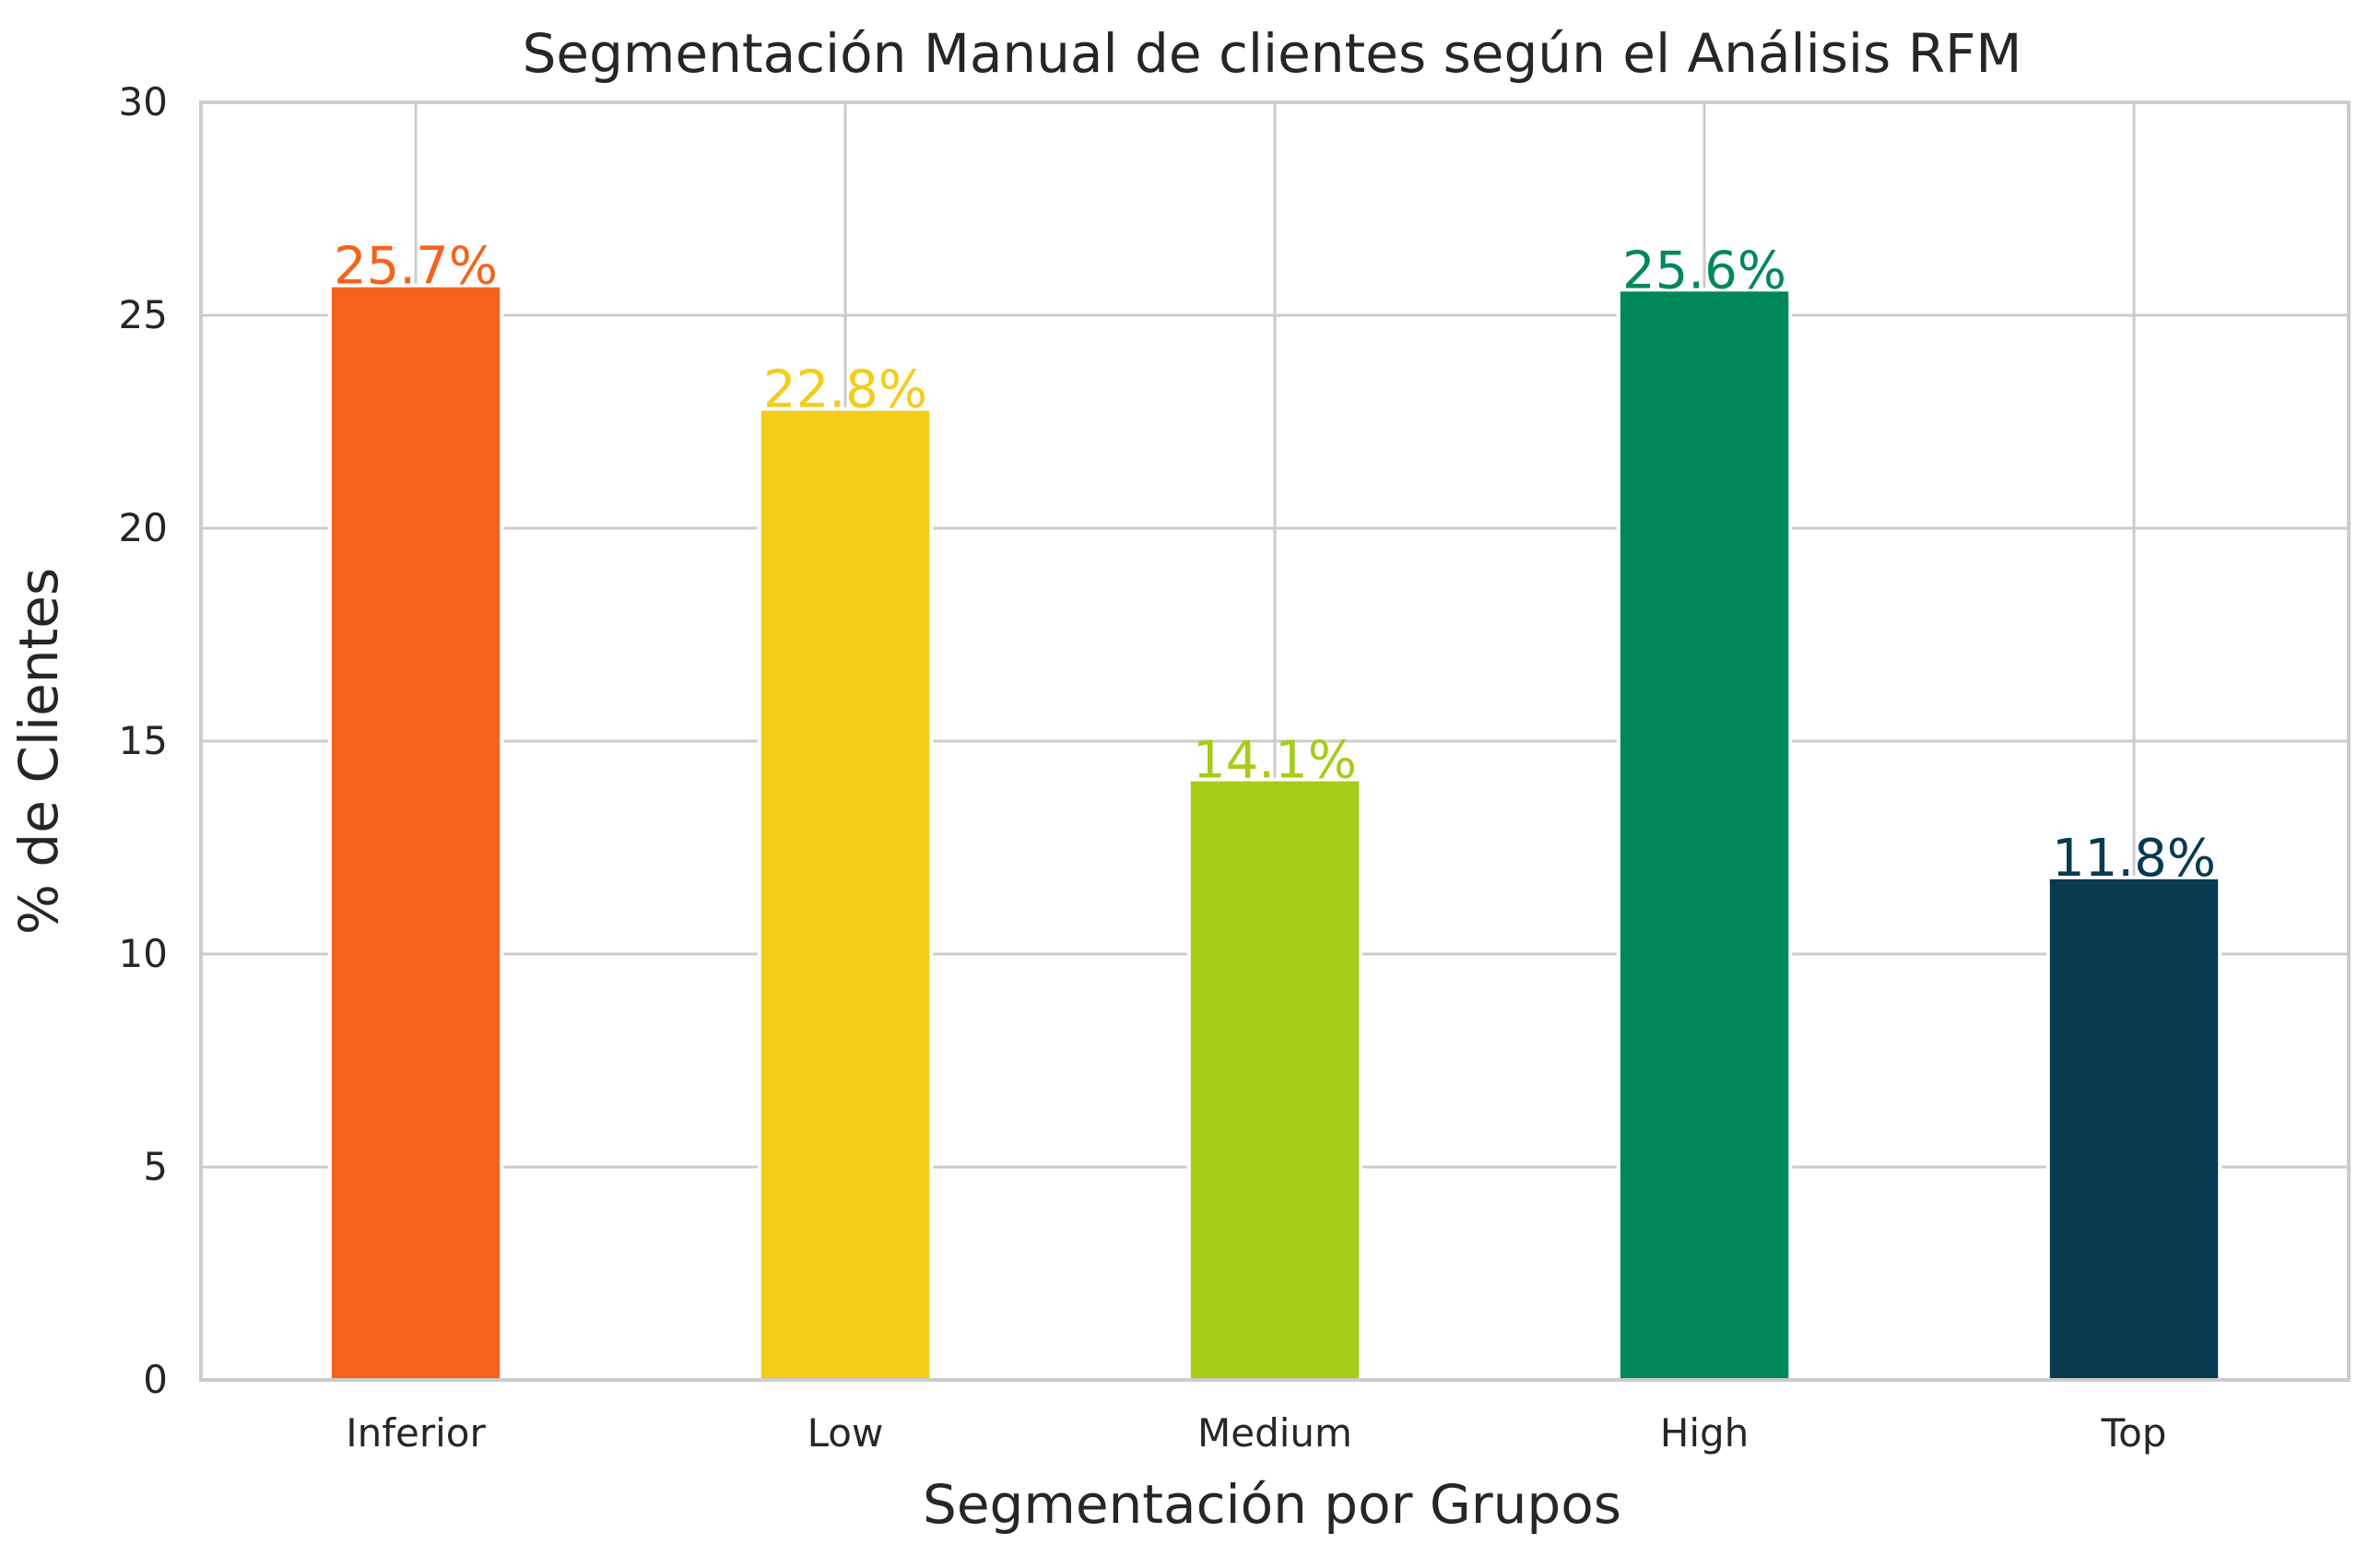 The height and width of the screenshot is (1568, 2369). I want to click on y-tick-label: 15, so click(143, 740).